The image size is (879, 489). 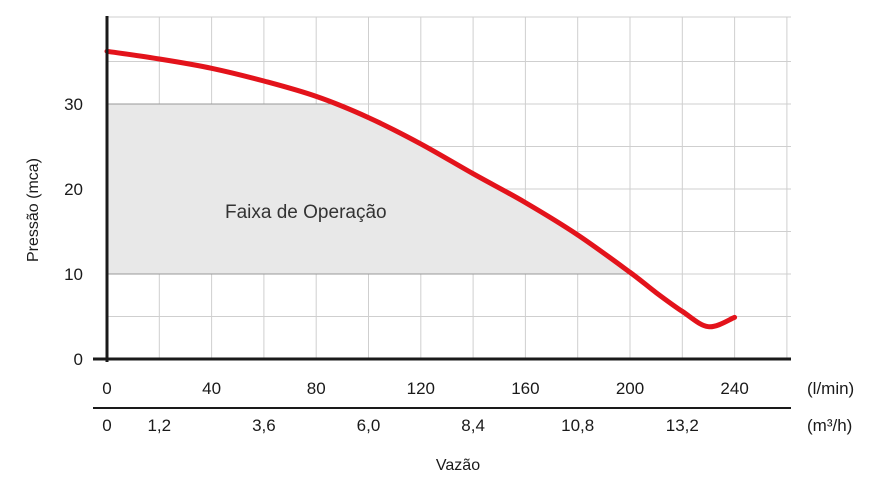 What do you see at coordinates (734, 388) in the screenshot?
I see `x-tick-label-lmin: 240` at bounding box center [734, 388].